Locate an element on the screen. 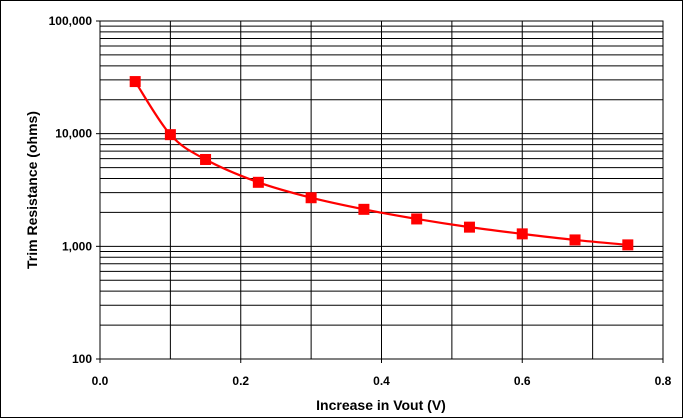  y-axis-title: Trim Resistance (ohms) is located at coordinates (32, 190).